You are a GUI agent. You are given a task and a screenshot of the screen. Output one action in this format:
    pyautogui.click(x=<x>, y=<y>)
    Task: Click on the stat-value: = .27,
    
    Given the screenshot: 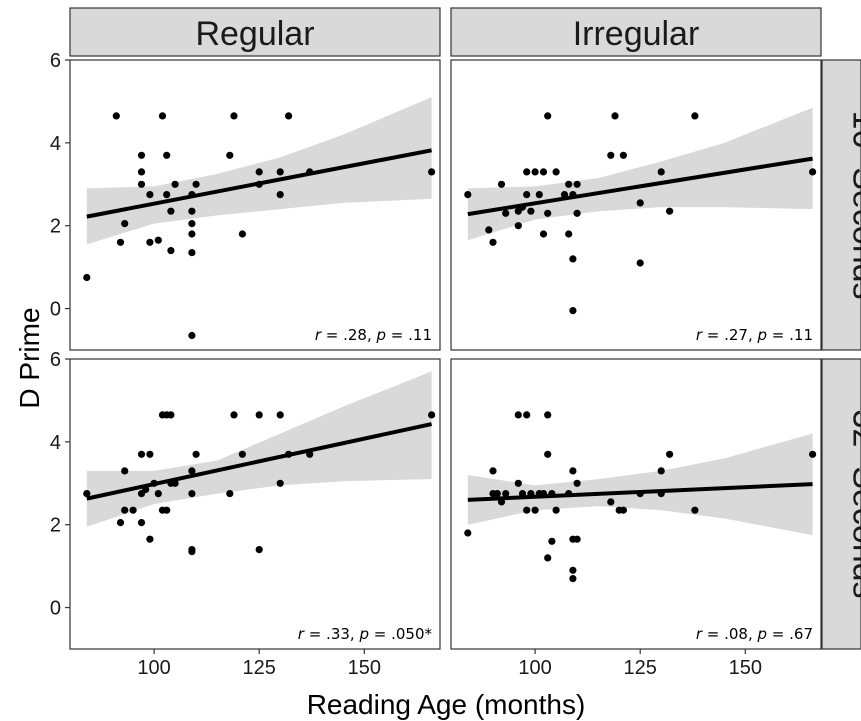 What is the action you would take?
    pyautogui.click(x=730, y=335)
    